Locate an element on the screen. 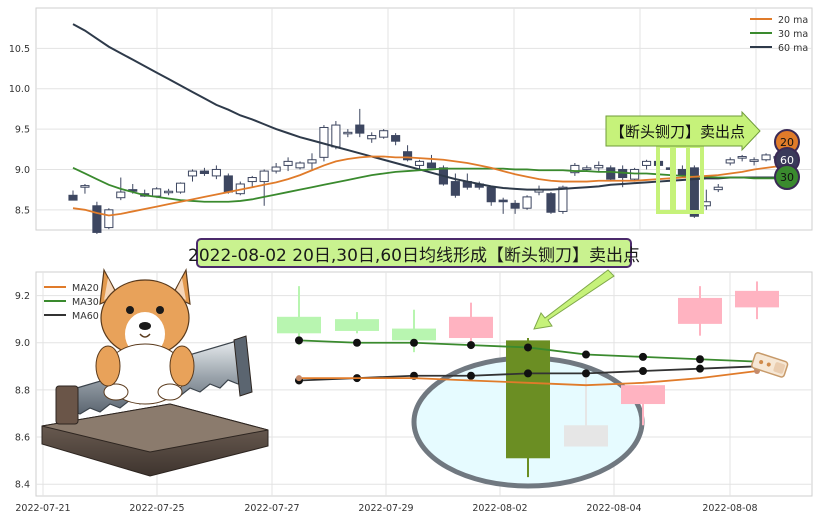  bottom-legend-ma20: MA20 is located at coordinates (85, 288).